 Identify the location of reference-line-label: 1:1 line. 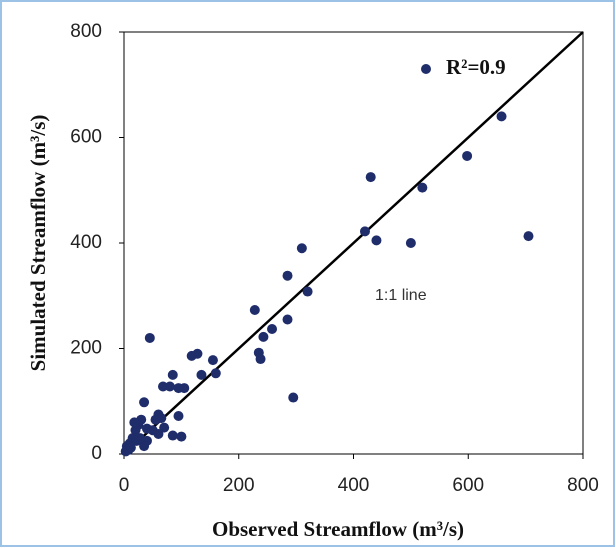
(401, 295).